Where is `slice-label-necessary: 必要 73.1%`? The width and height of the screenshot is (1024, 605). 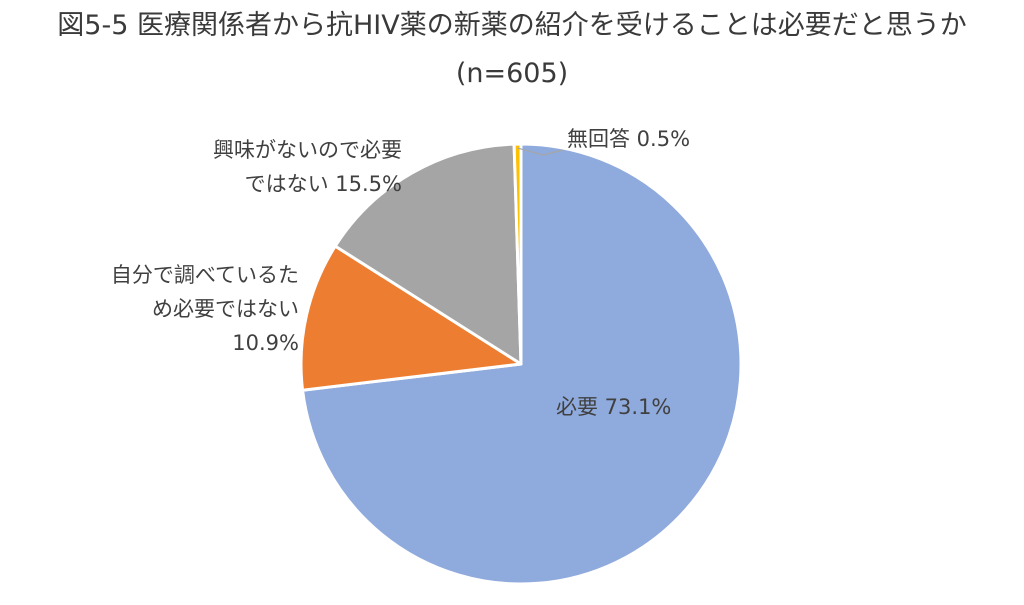 slice-label-necessary: 必要 73.1% is located at coordinates (613, 407).